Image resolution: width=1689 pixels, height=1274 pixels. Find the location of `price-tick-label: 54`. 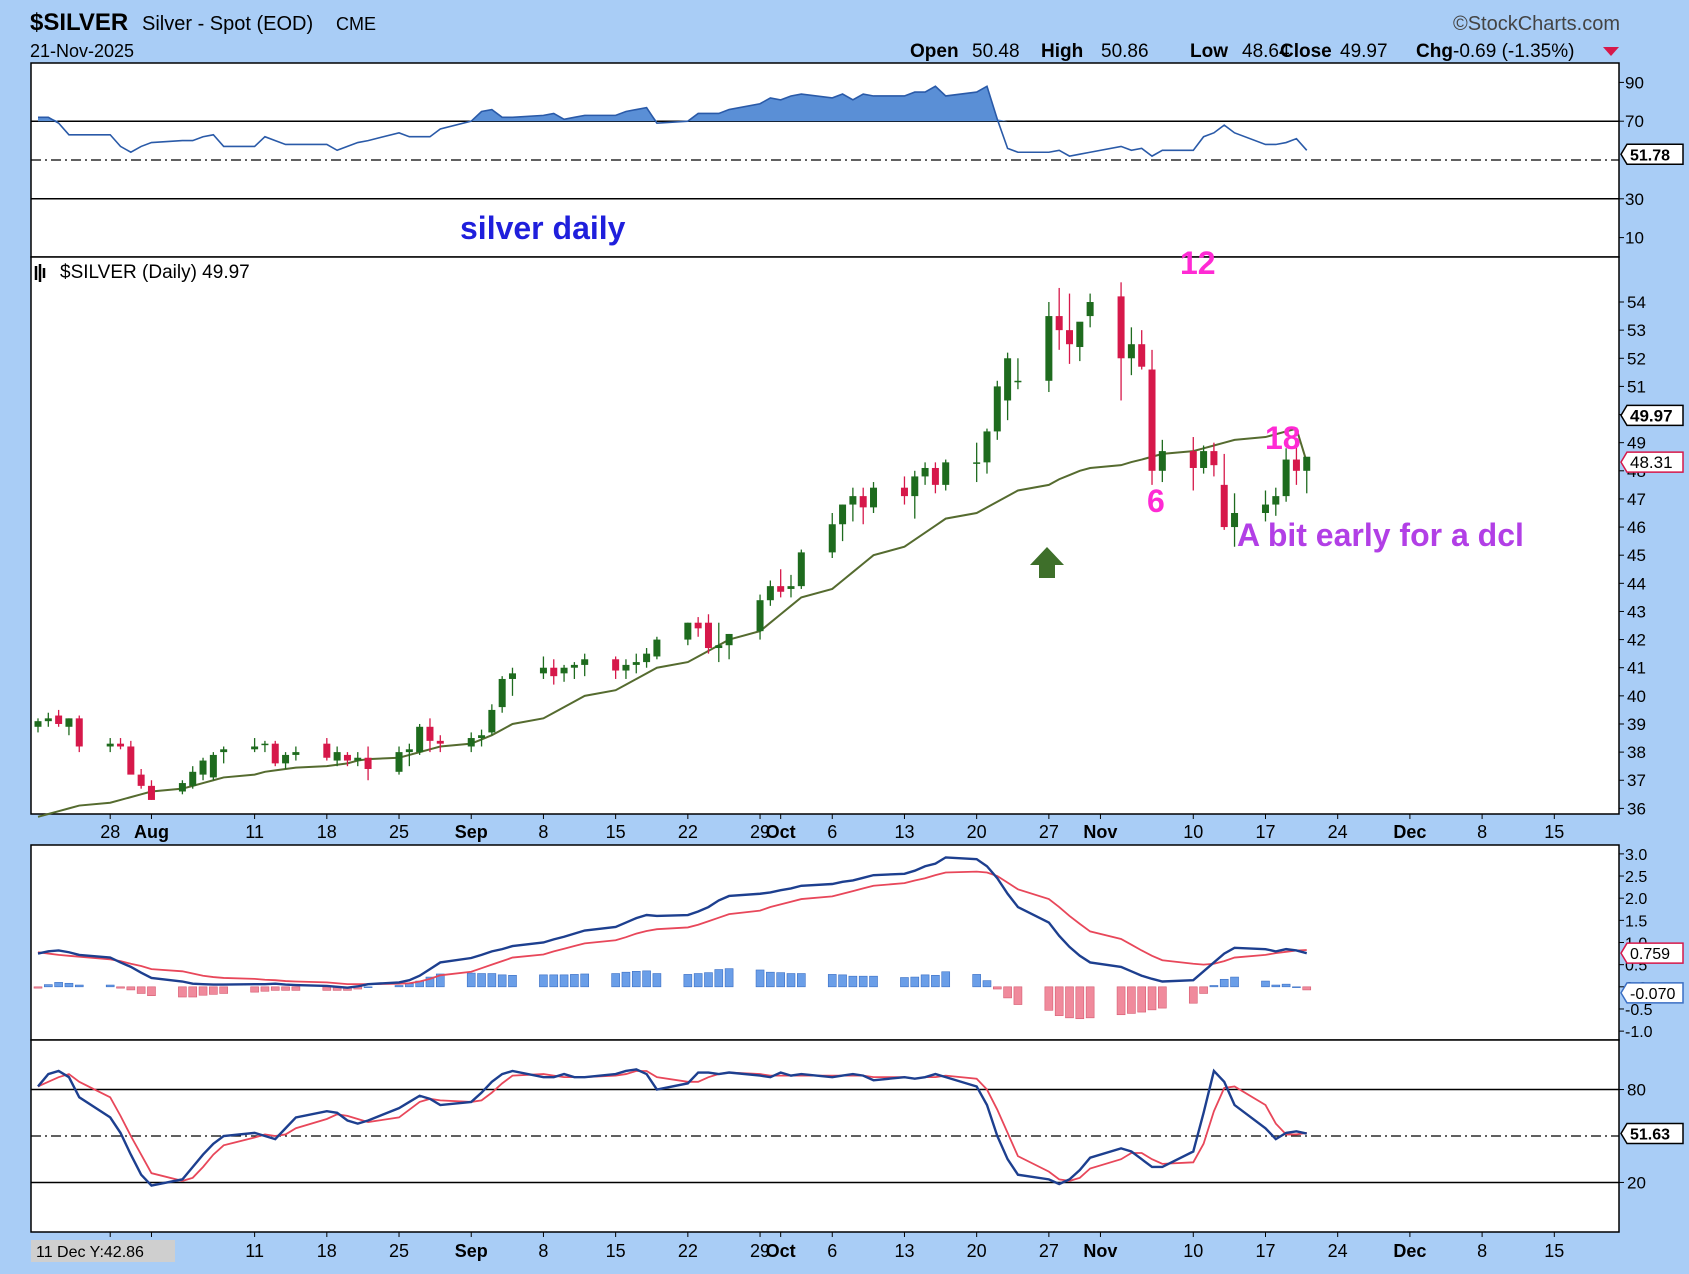

price-tick-label: 54 is located at coordinates (1636, 302).